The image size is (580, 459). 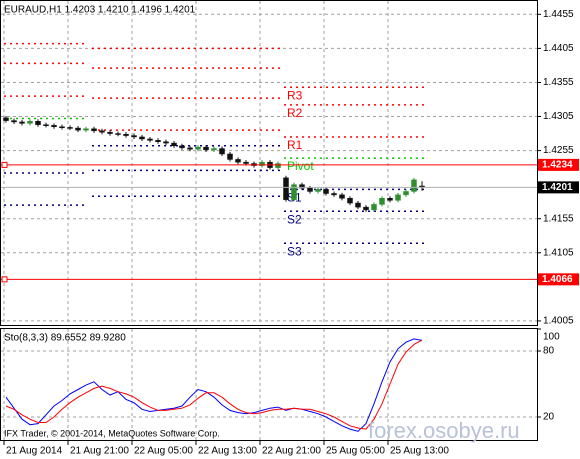 What do you see at coordinates (558, 48) in the screenshot?
I see `y-tick-label: 1.4405` at bounding box center [558, 48].